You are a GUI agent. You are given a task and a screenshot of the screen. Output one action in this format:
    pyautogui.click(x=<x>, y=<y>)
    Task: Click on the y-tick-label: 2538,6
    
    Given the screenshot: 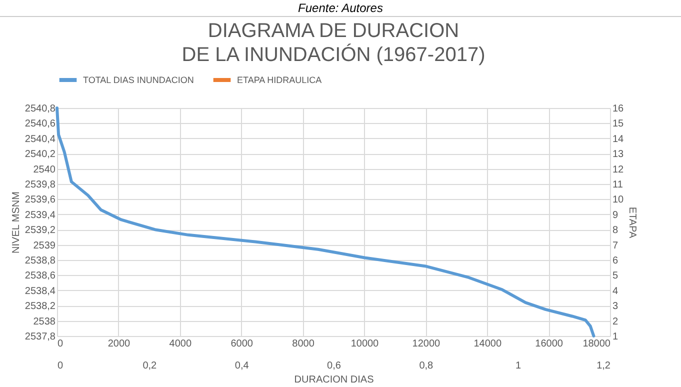 What is the action you would take?
    pyautogui.click(x=40, y=276)
    